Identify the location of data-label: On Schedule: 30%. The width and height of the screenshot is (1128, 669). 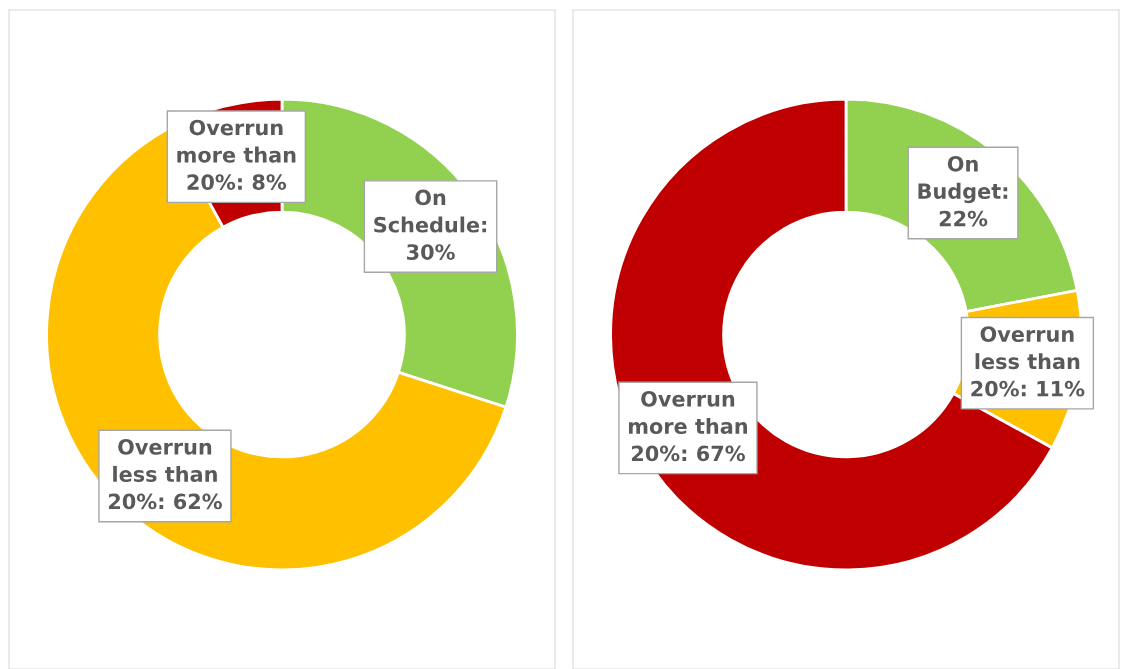
(430, 224).